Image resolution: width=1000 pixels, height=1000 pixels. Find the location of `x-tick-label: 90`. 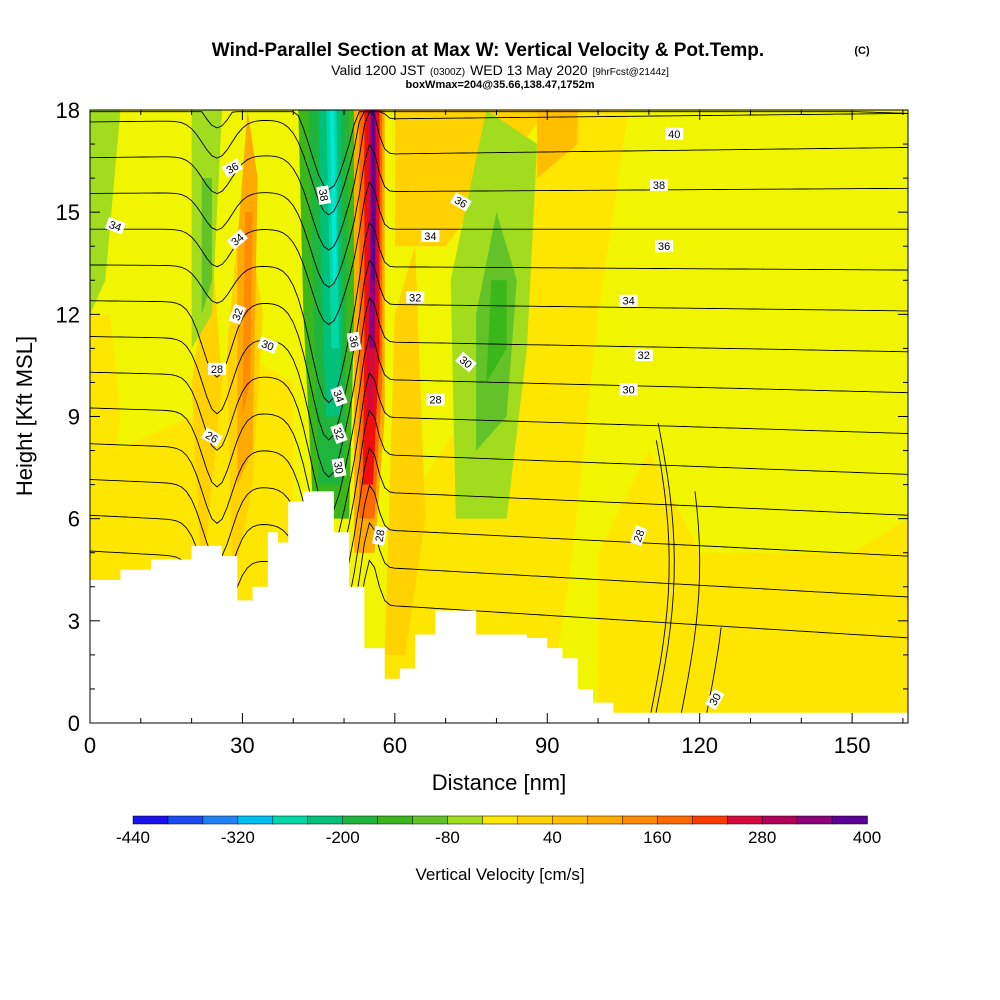

x-tick-label: 90 is located at coordinates (547, 745).